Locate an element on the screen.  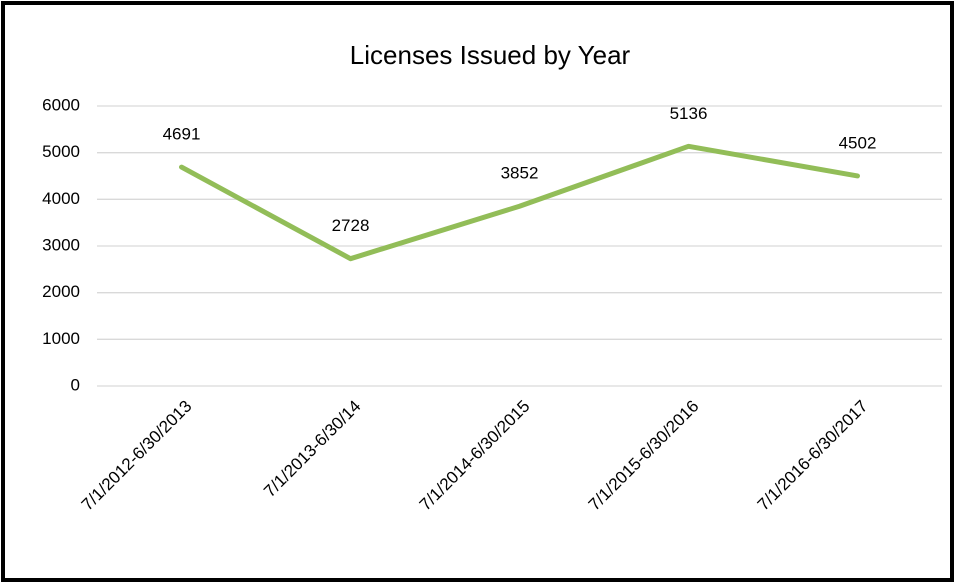
data-label: 4691 is located at coordinates (182, 134).